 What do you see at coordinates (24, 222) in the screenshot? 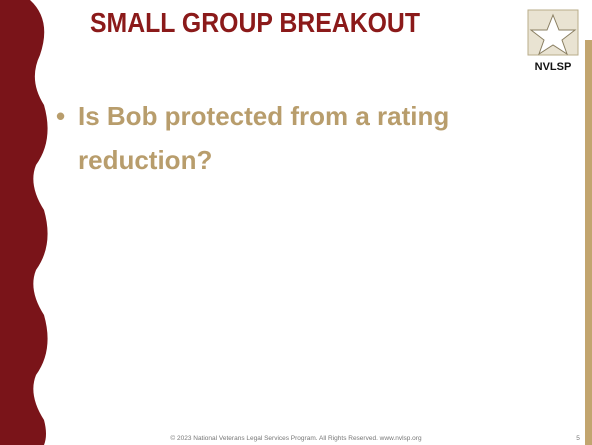
I see `wavy-border` at bounding box center [24, 222].